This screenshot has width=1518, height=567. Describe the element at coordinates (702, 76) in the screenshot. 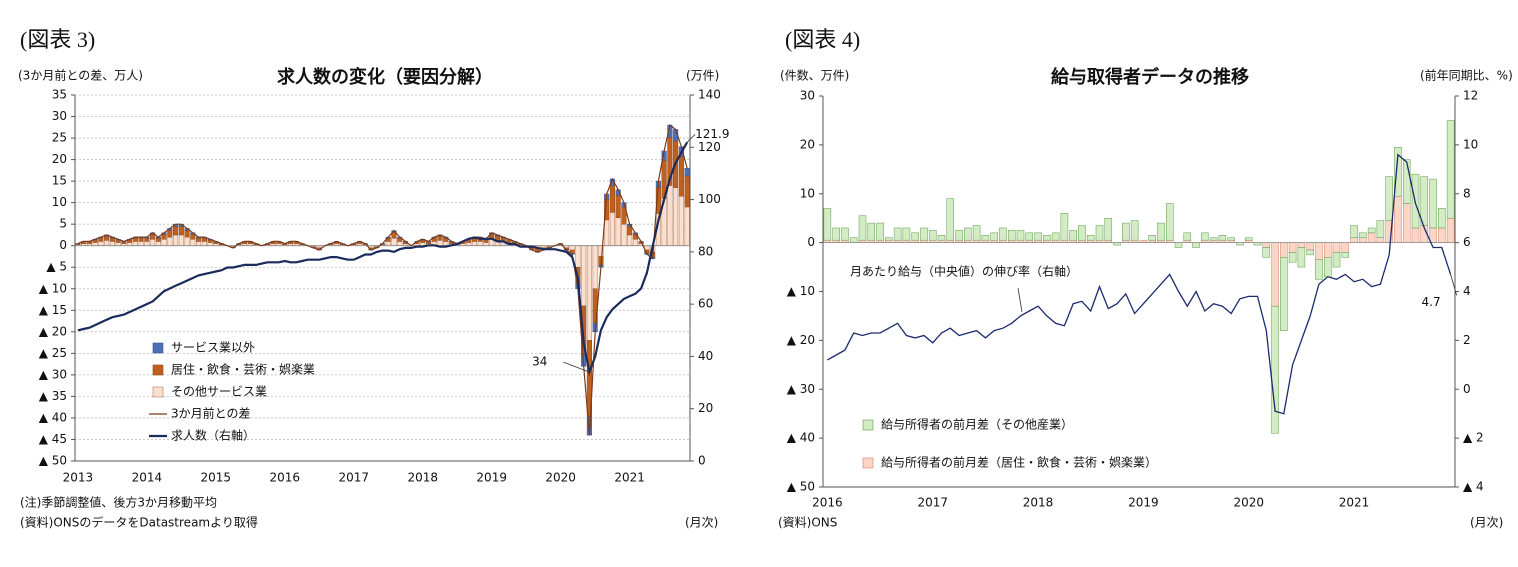

I see `y2-axis-label: (万件)` at that location.